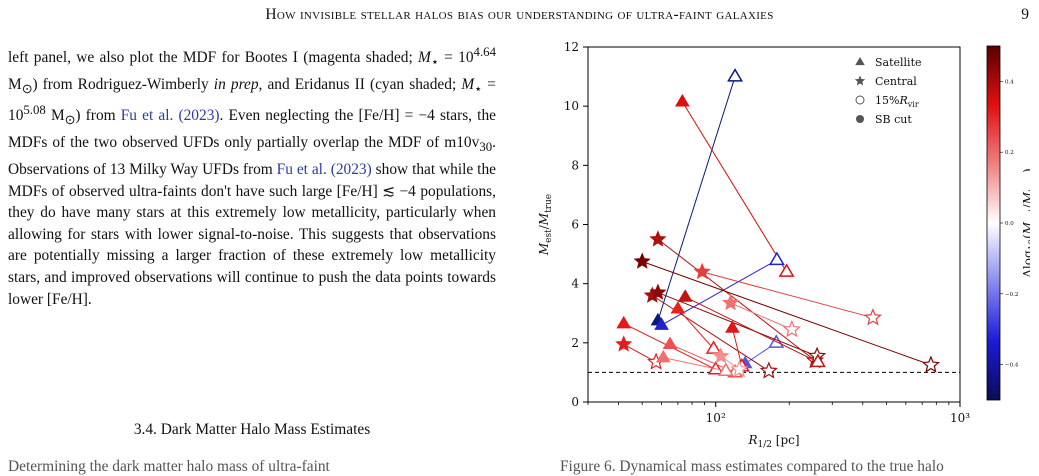 Image resolution: width=1039 pixels, height=476 pixels. What do you see at coordinates (860, 119) in the screenshot?
I see `legend-filled-circle-icon` at bounding box center [860, 119].